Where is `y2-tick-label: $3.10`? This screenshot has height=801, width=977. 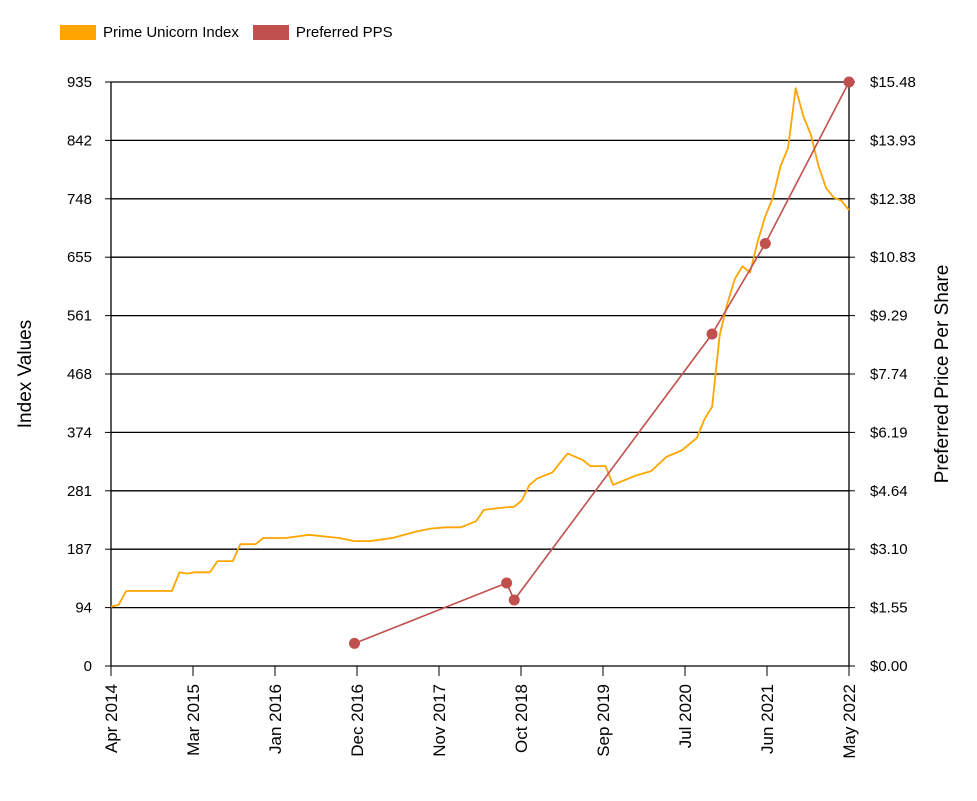
y2-tick-label: $3.10 is located at coordinates (889, 549).